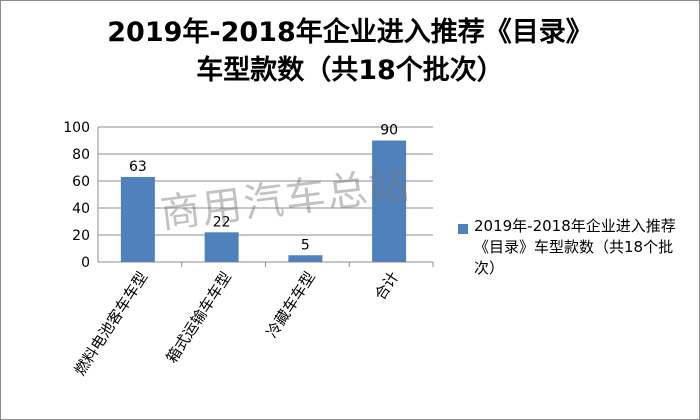 This screenshot has height=420, width=700. I want to click on chart-legend: 2019年-2018年企业进入推荐《目录》车型款数（共18个批次）, so click(576, 247).